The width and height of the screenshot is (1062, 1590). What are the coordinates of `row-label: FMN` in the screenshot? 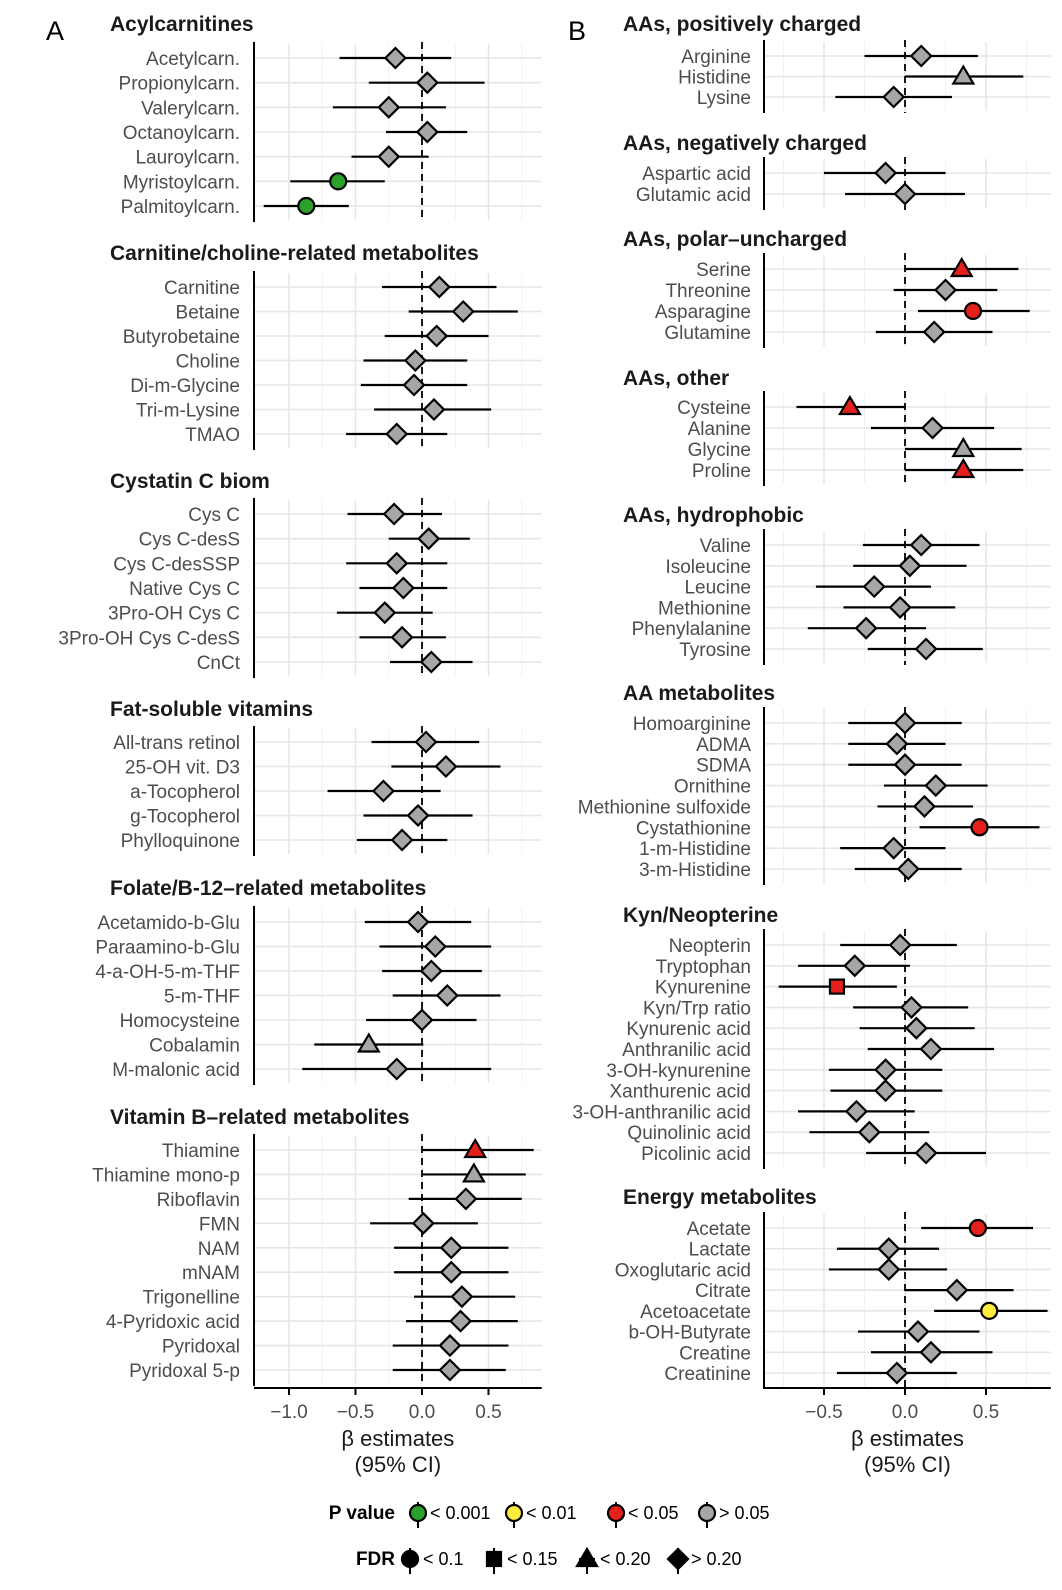 It's located at (219, 1224).